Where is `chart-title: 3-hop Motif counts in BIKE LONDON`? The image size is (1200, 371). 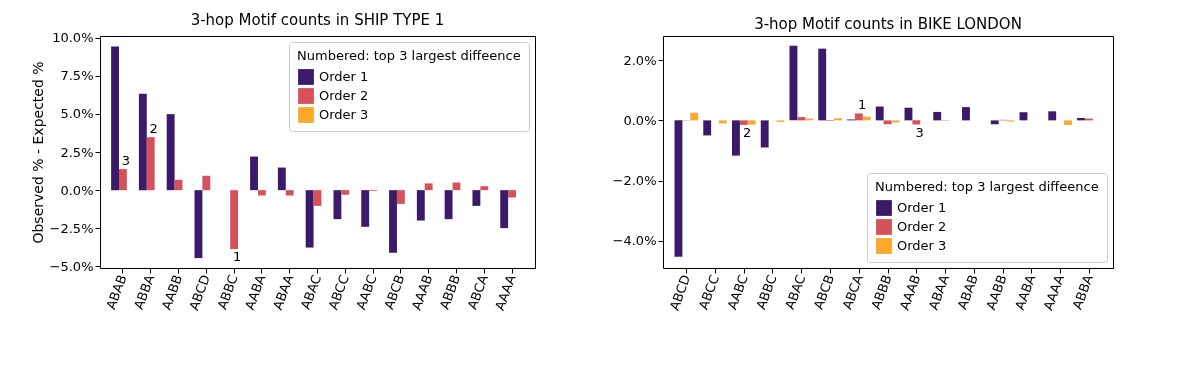
chart-title: 3-hop Motif counts in BIKE LONDON is located at coordinates (888, 24).